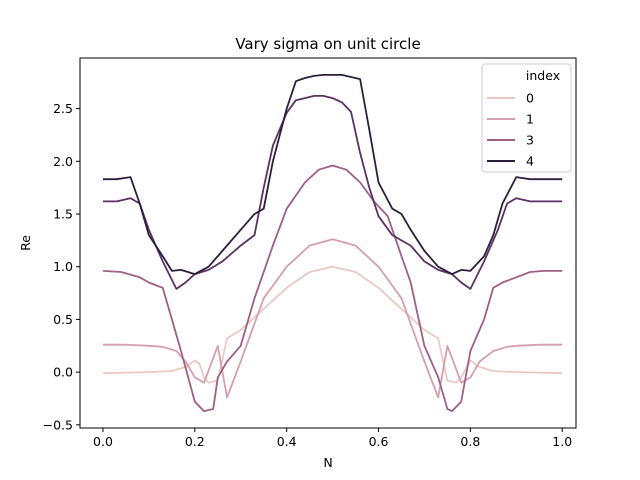 The width and height of the screenshot is (640, 480). I want to click on y-tick-label: 1.5, so click(63, 214).